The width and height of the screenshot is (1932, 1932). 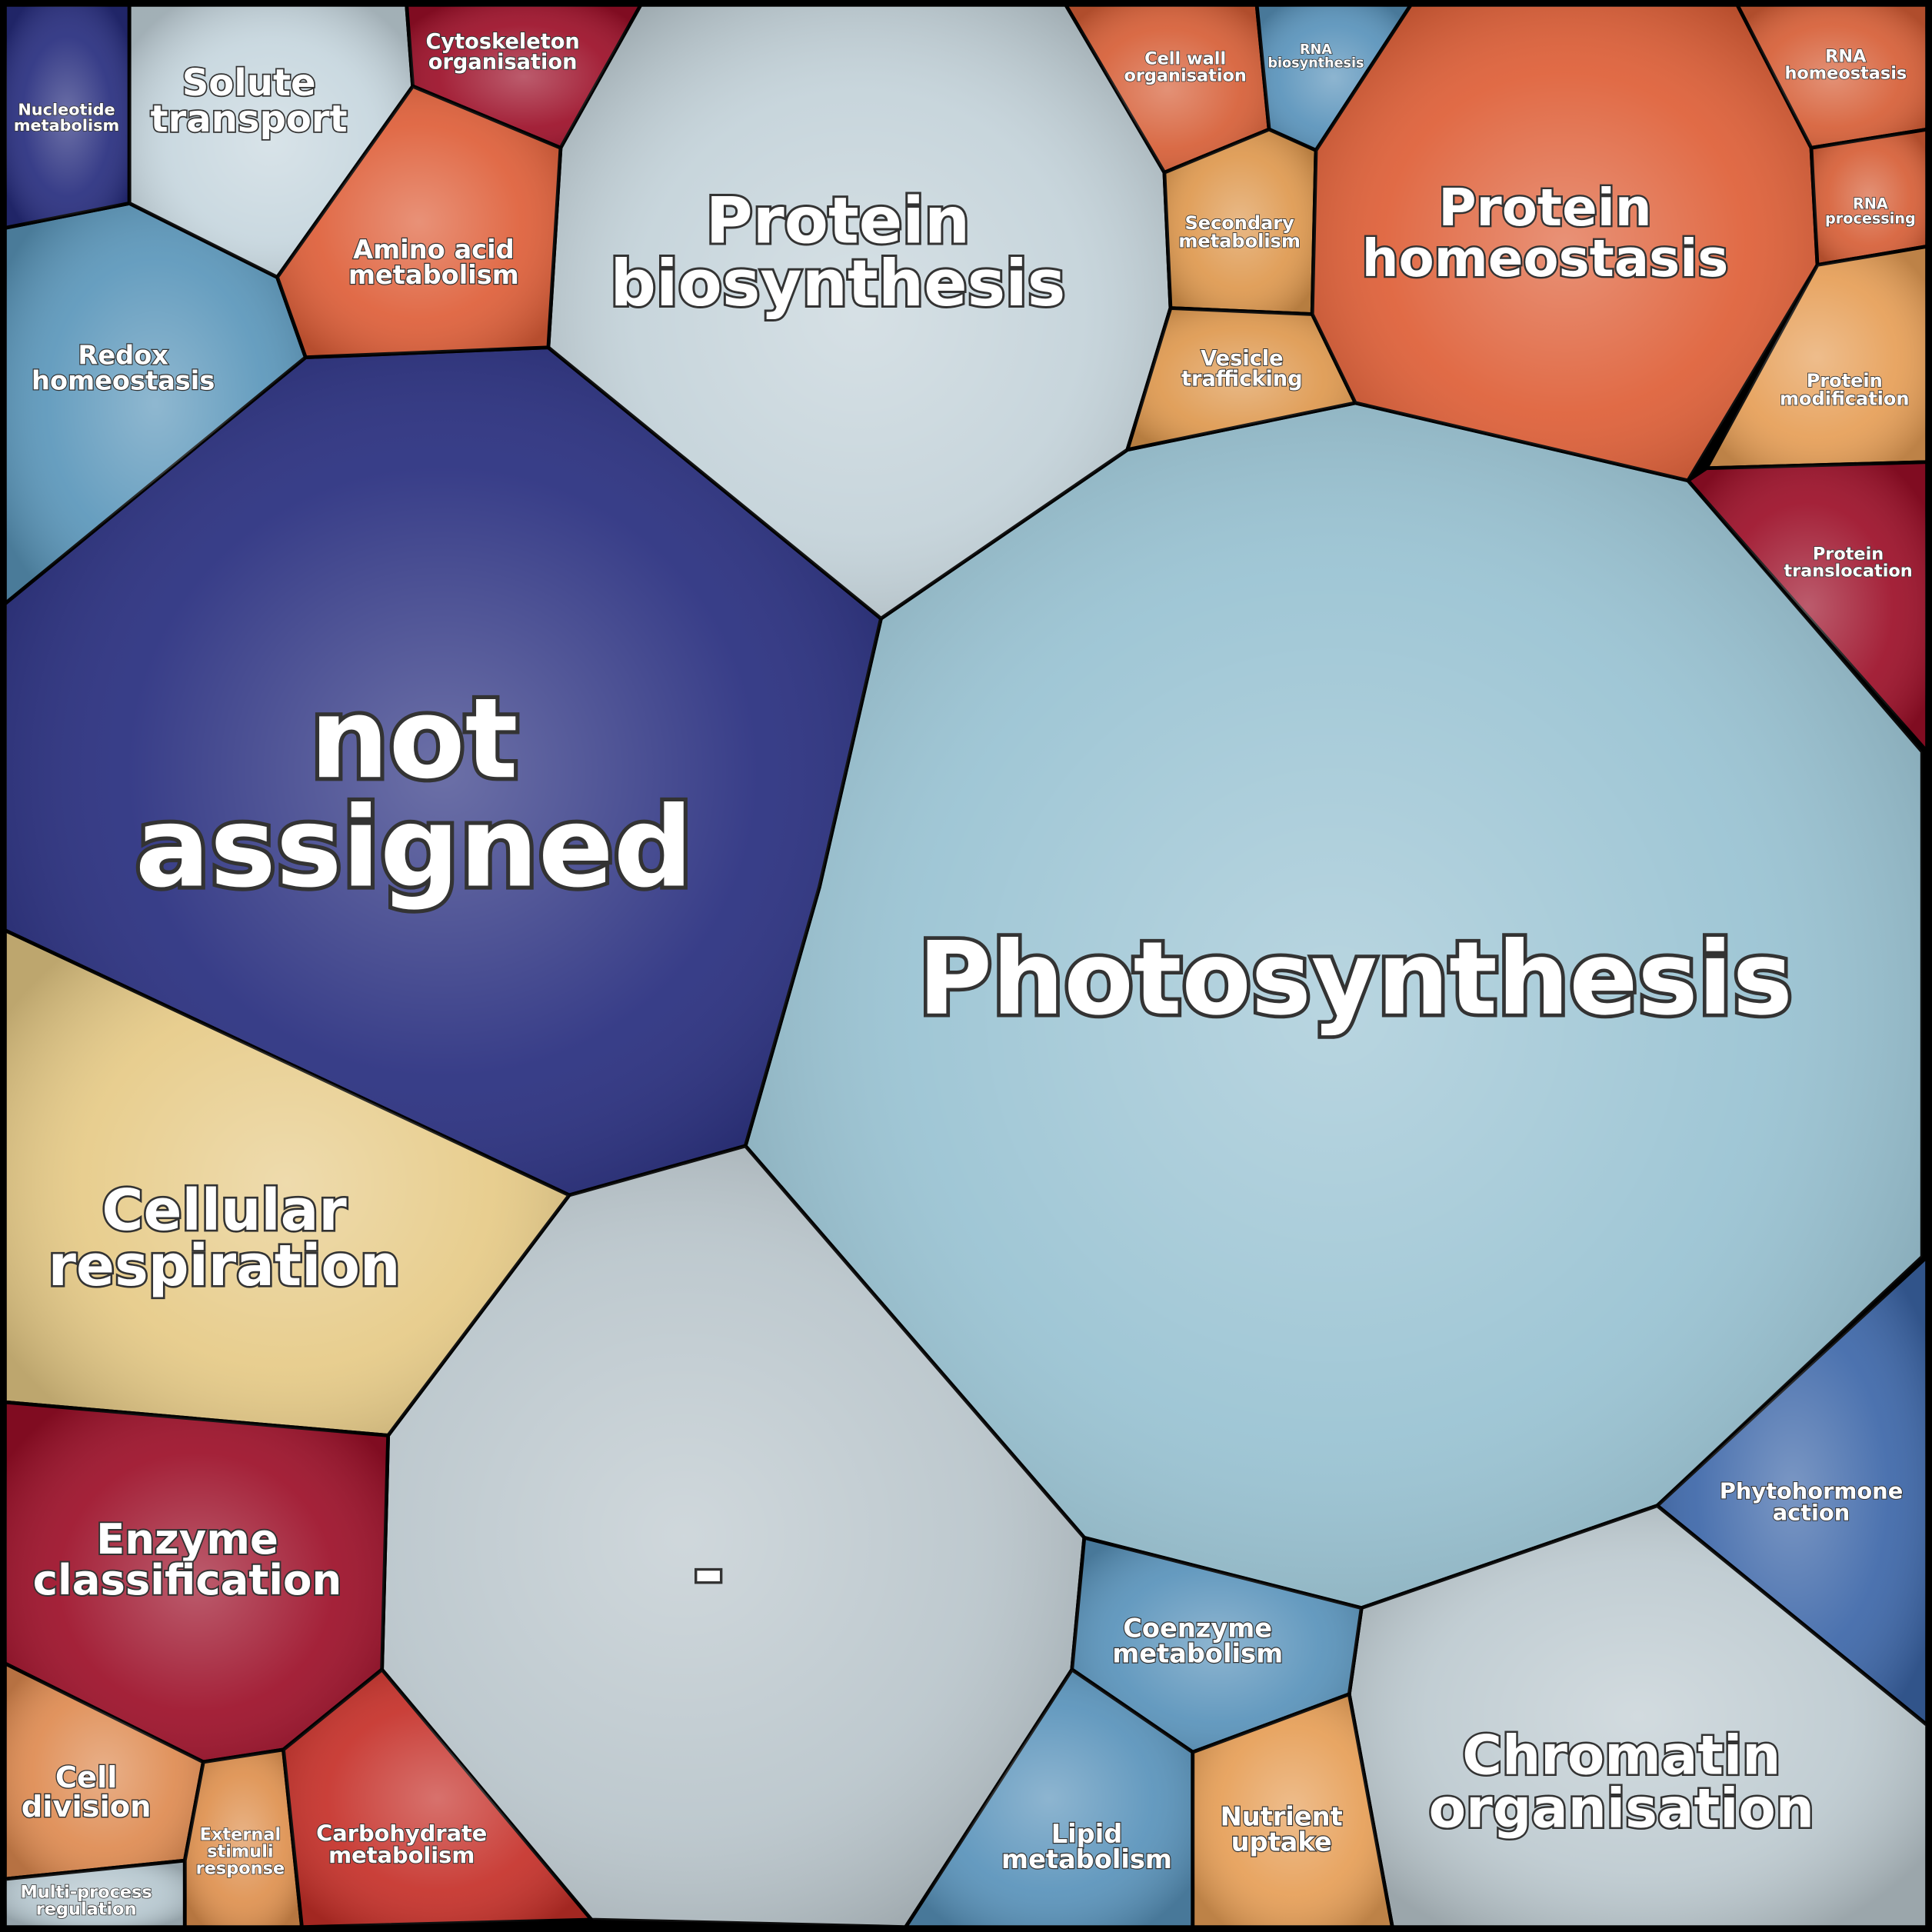 What do you see at coordinates (708, 1572) in the screenshot?
I see `cell-label: -` at bounding box center [708, 1572].